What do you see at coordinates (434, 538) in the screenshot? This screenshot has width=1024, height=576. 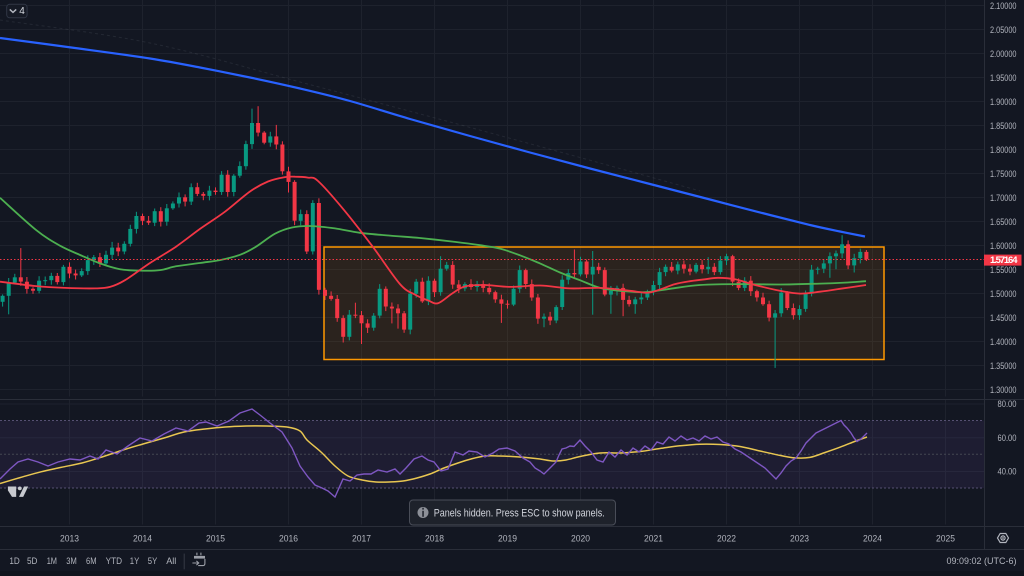 I see `svg-text: 2018` at bounding box center [434, 538].